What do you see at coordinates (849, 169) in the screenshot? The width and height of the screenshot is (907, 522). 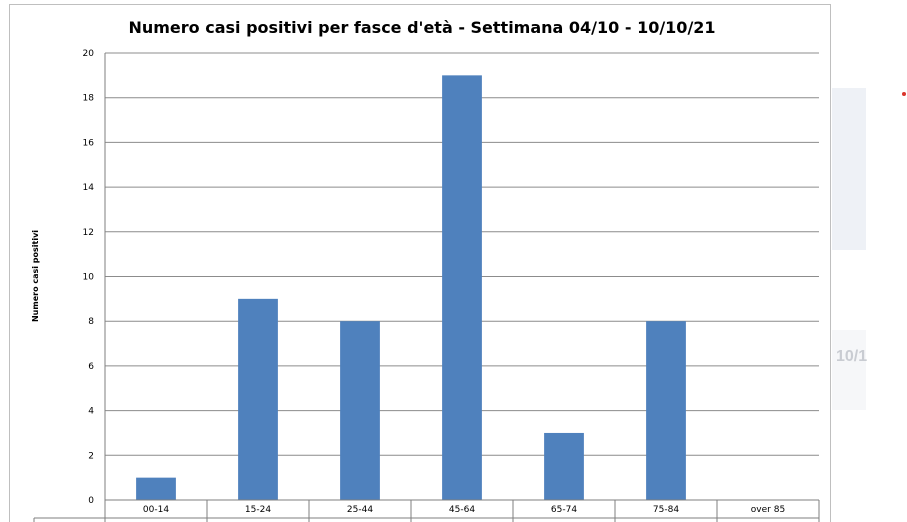 I see `background-table-fragment` at bounding box center [849, 169].